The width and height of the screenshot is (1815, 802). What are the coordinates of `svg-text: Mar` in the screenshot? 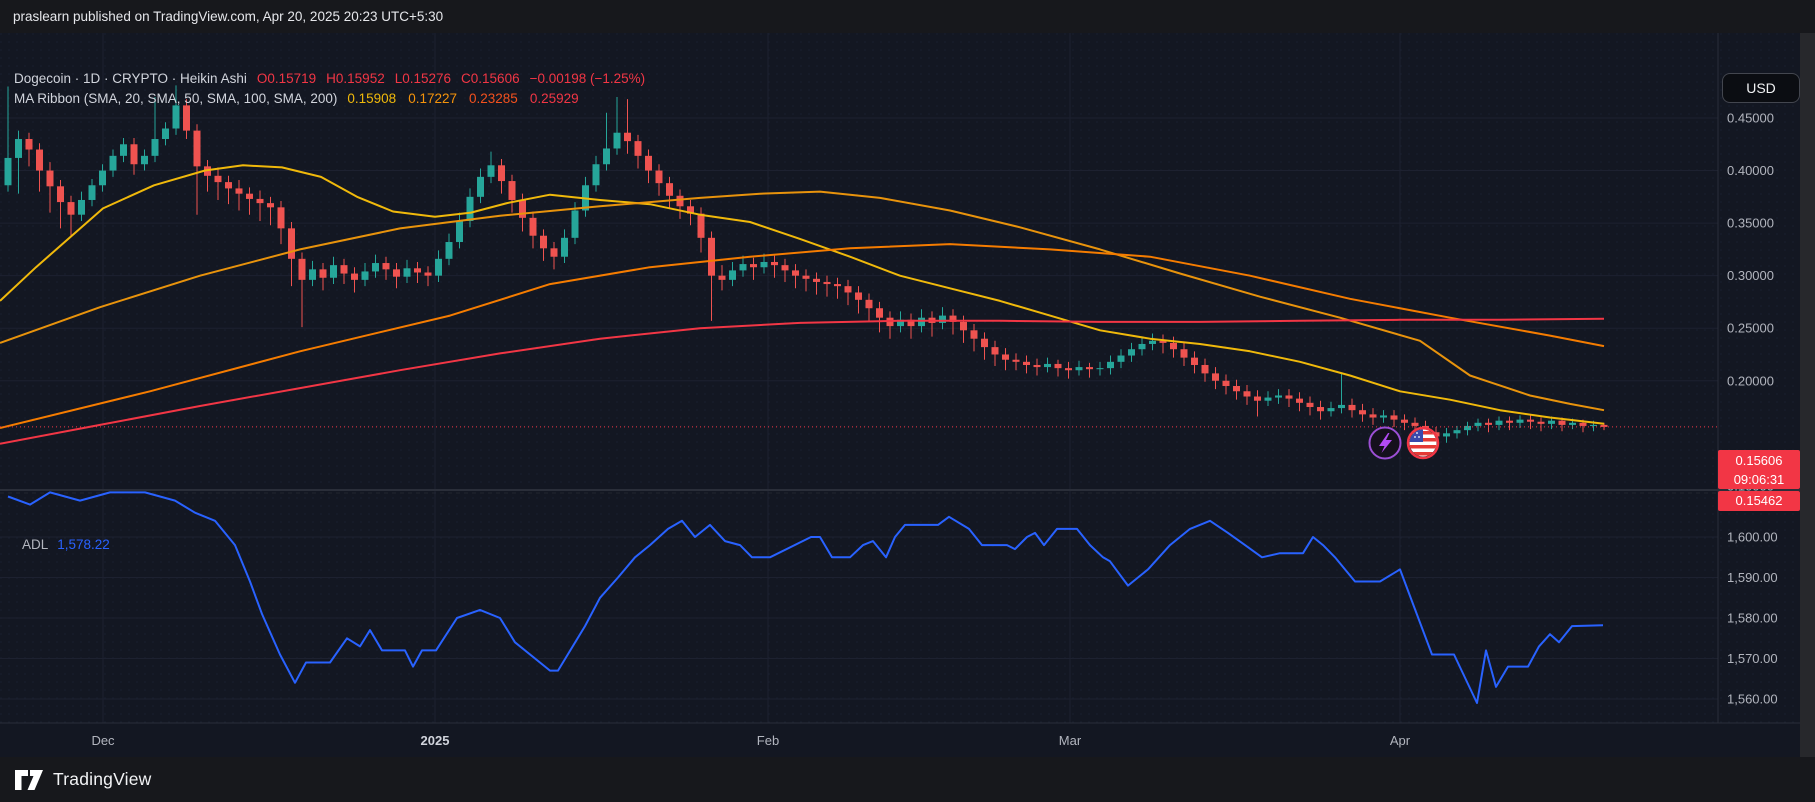 It's located at (1070, 740).